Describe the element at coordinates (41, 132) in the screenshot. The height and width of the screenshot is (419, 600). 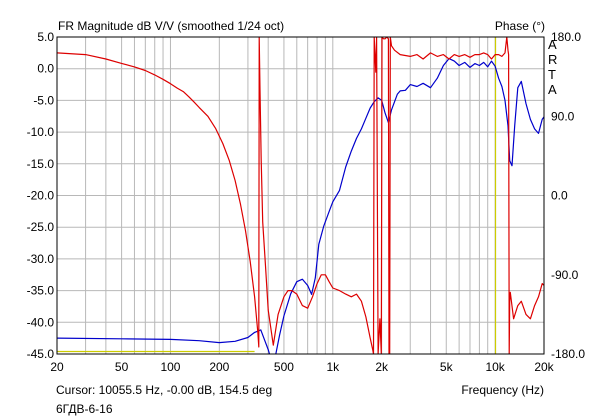
I see `y-tick-label: -10.0` at that location.